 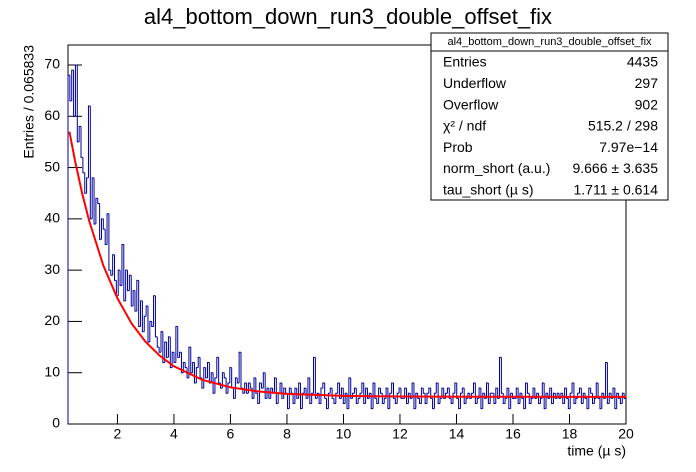 What do you see at coordinates (647, 83) in the screenshot?
I see `stats-value: 297` at bounding box center [647, 83].